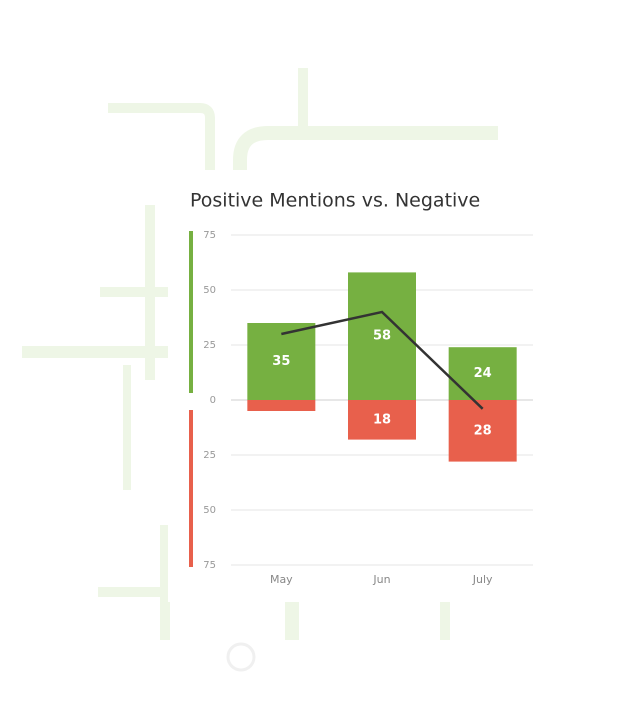 Image resolution: width=632 pixels, height=712 pixels. What do you see at coordinates (213, 400) in the screenshot?
I see `y-tick-label: 0` at bounding box center [213, 400].